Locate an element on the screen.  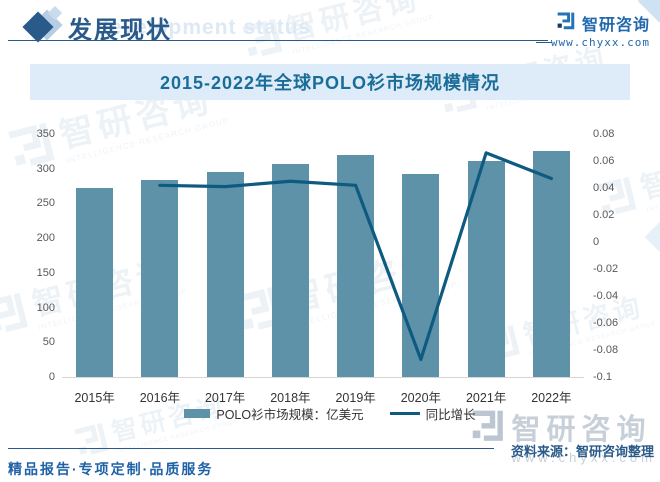
brand-name: 智研咨询 is located at coordinates (615, 25).